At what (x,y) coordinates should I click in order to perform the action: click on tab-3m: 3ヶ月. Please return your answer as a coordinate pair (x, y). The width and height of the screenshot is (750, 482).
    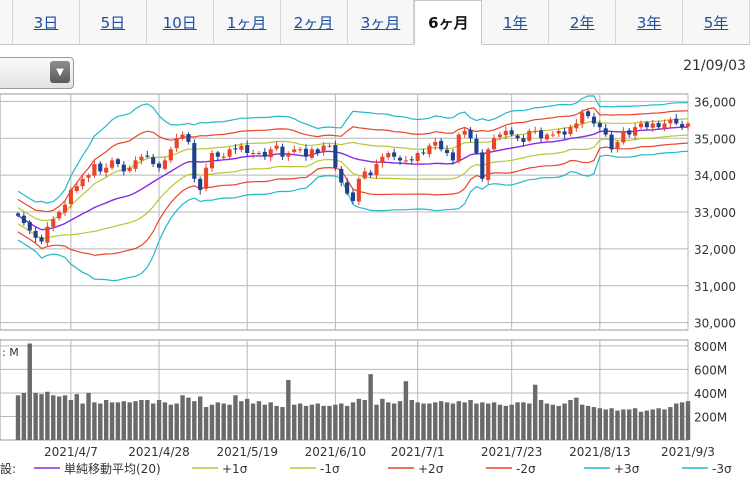
    Looking at the image, I should click on (381, 22).